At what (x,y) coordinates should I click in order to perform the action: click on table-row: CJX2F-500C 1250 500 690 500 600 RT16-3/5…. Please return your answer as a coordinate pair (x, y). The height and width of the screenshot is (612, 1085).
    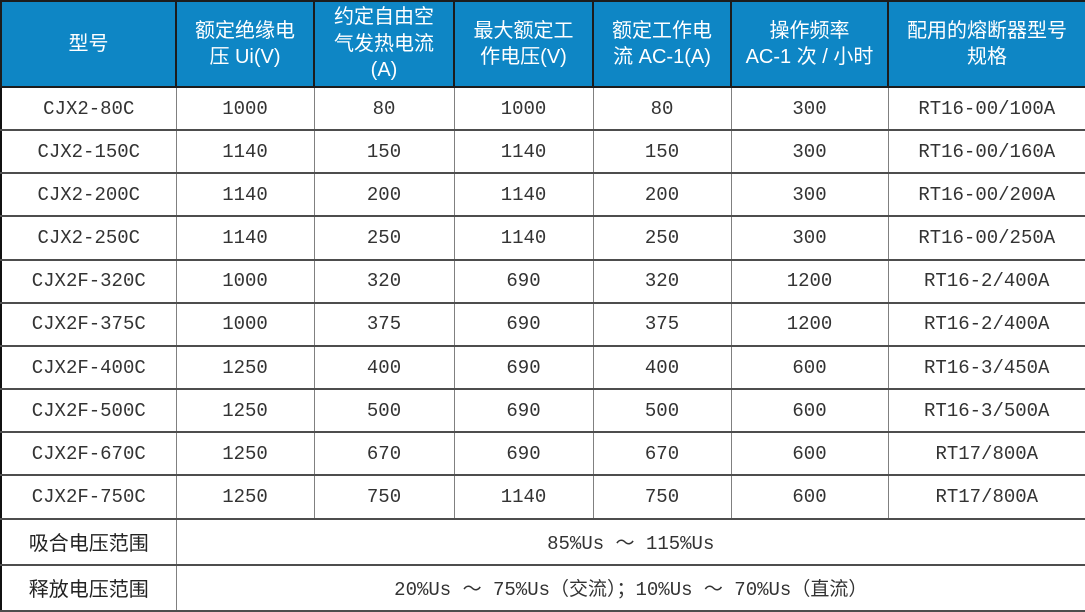
    Looking at the image, I should click on (542, 411).